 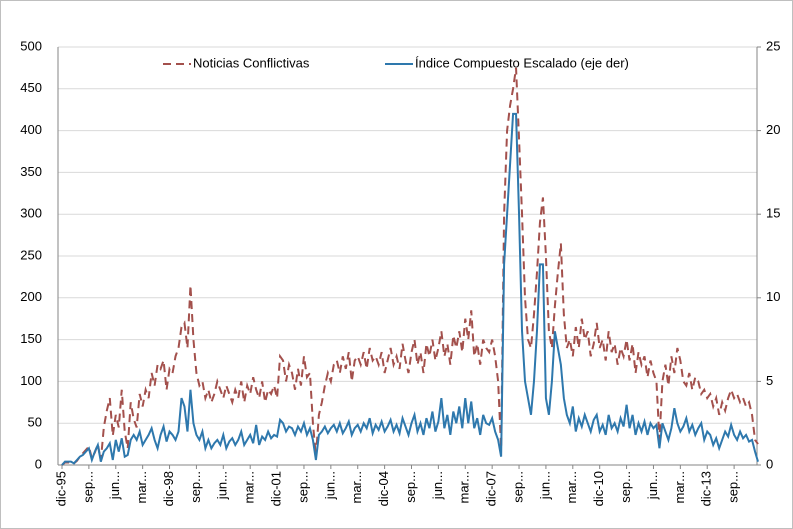 I want to click on y-tick-label: 250, so click(x=31, y=254).